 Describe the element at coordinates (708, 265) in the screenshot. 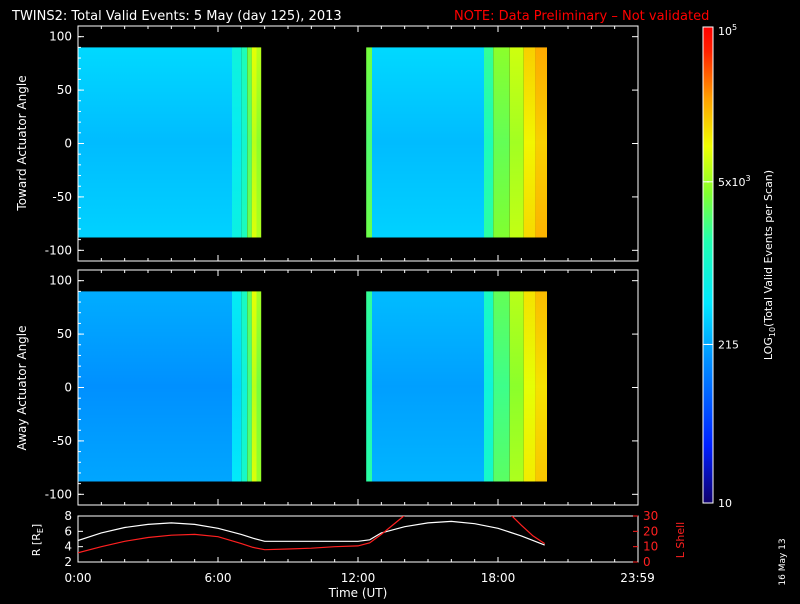

I see `colorbar-gradient` at that location.